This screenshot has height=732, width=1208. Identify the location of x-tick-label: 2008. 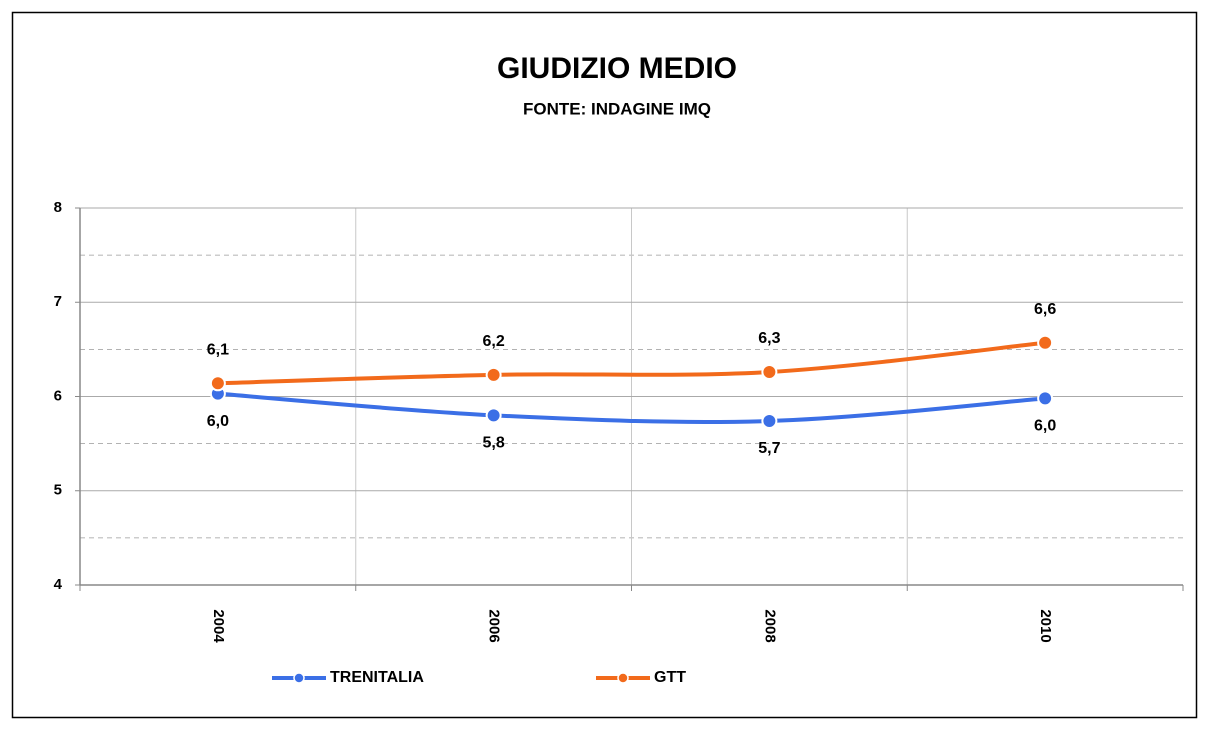
(769, 625).